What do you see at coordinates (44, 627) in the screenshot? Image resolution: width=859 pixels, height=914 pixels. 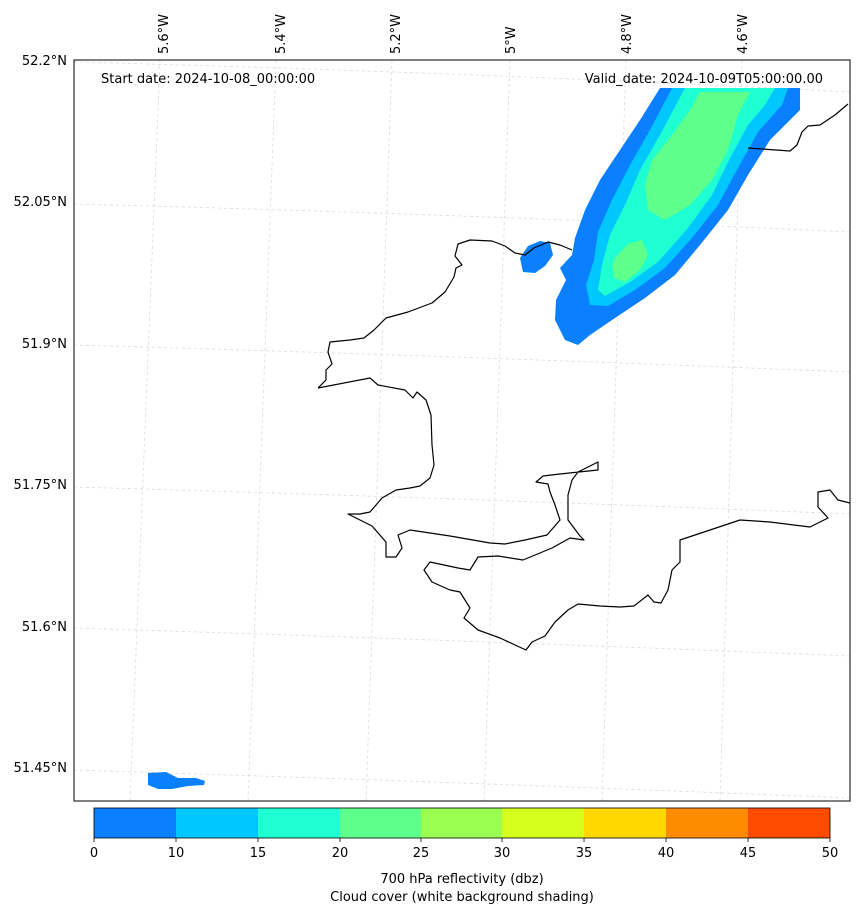 I see `lat-label: 51.6°N` at bounding box center [44, 627].